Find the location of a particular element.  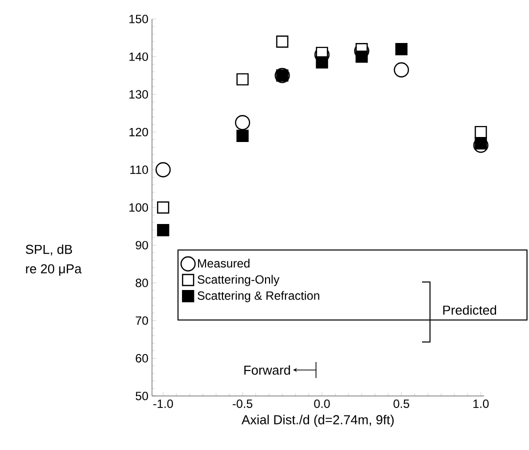

y-tick-label: 70 is located at coordinates (142, 320).